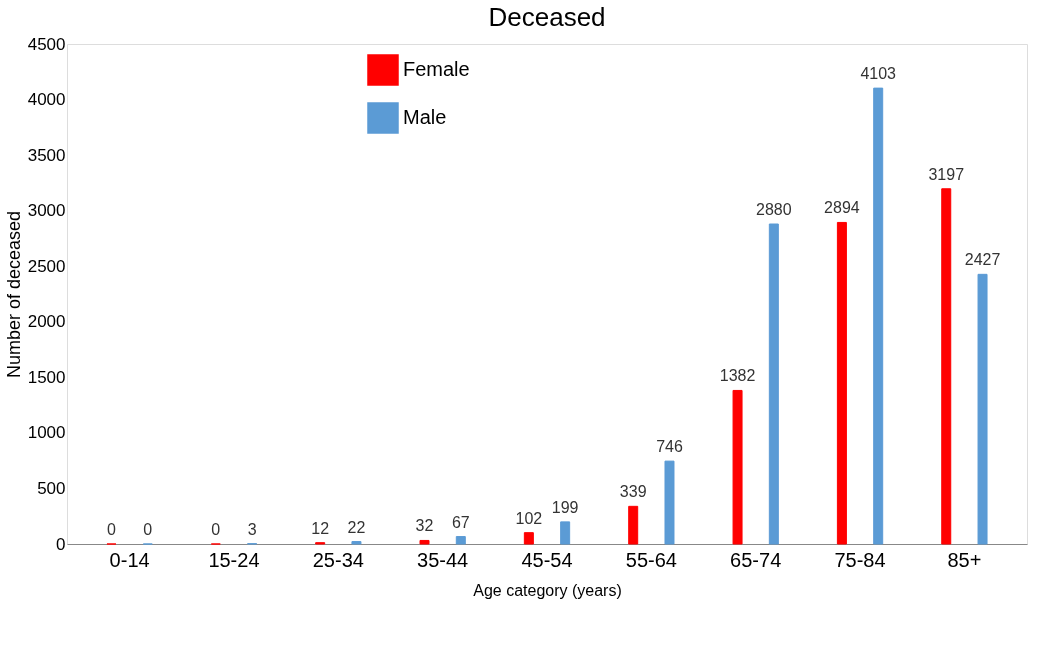 The image size is (1062, 645). What do you see at coordinates (46, 266) in the screenshot?
I see `y-tick-label: 2500` at bounding box center [46, 266].